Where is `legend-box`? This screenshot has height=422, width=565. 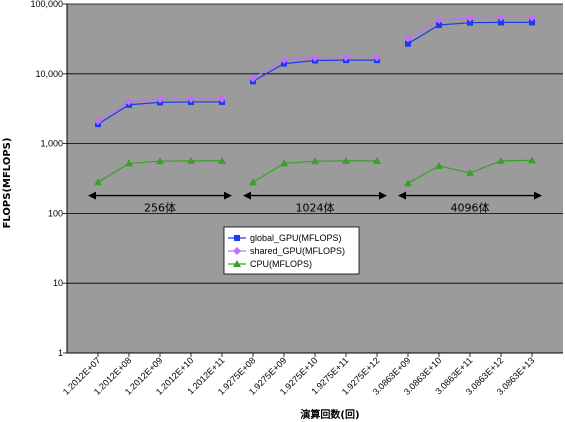 legend-box is located at coordinates (291, 250).